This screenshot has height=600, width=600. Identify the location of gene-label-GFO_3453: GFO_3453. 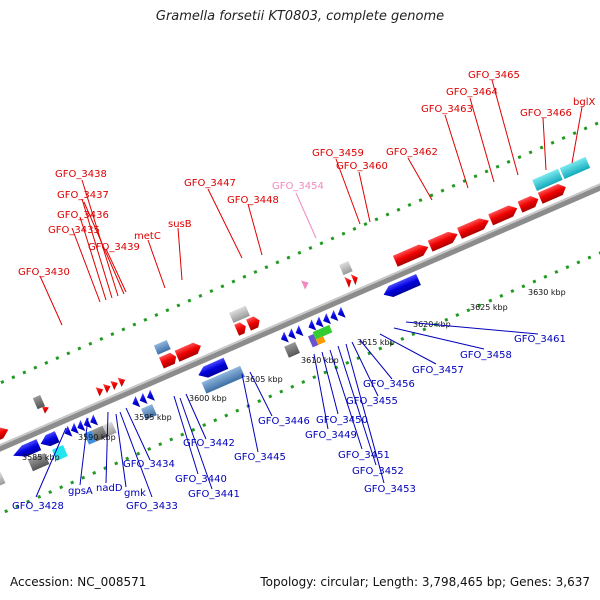
(390, 489).